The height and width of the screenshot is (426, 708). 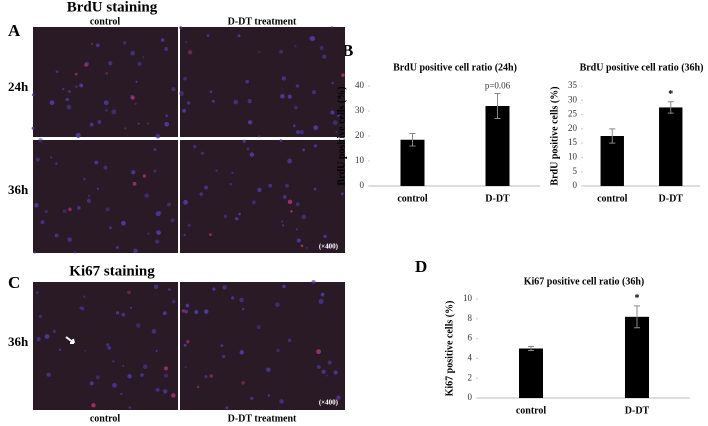 I want to click on micrograph, so click(x=262, y=346).